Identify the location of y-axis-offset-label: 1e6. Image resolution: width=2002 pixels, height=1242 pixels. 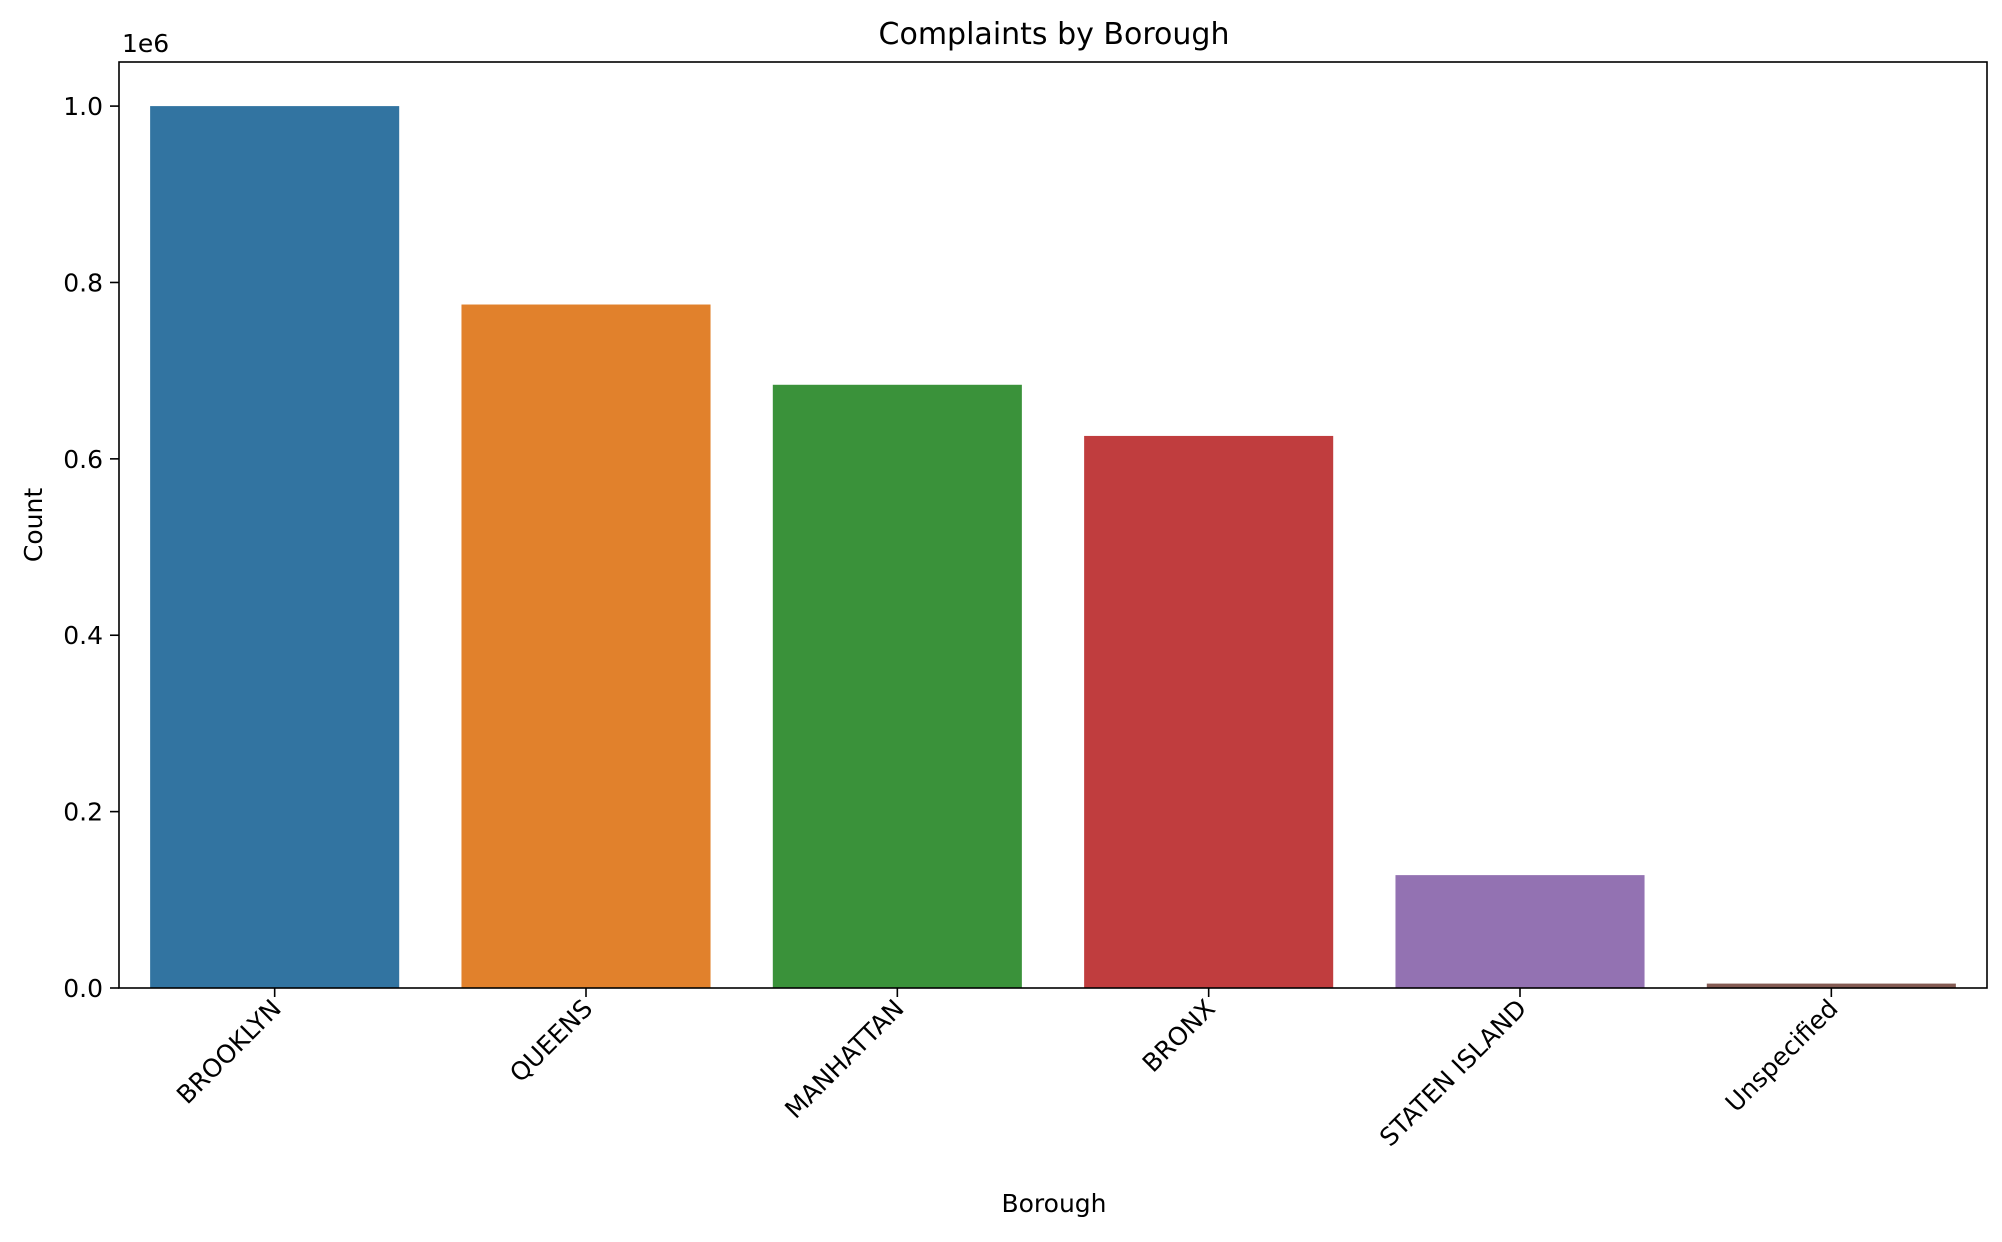
(145, 43).